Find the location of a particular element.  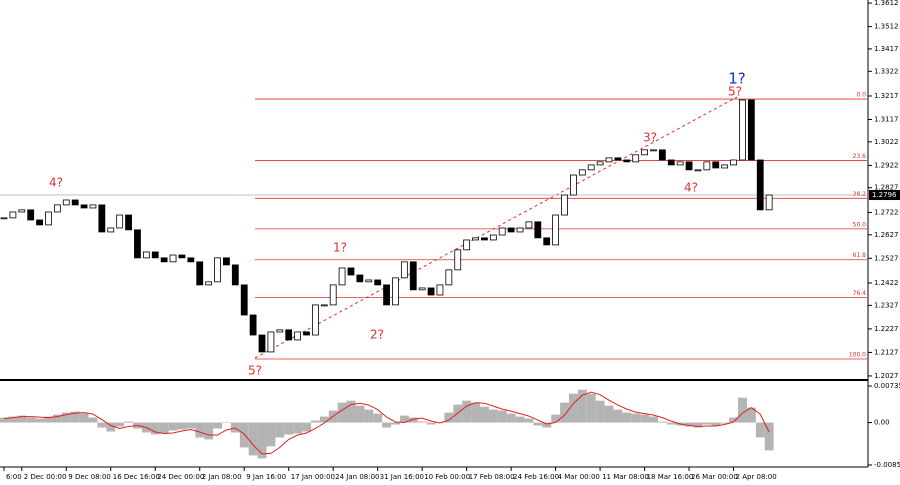

y-tick-label: 1.2627 is located at coordinates (886, 235).